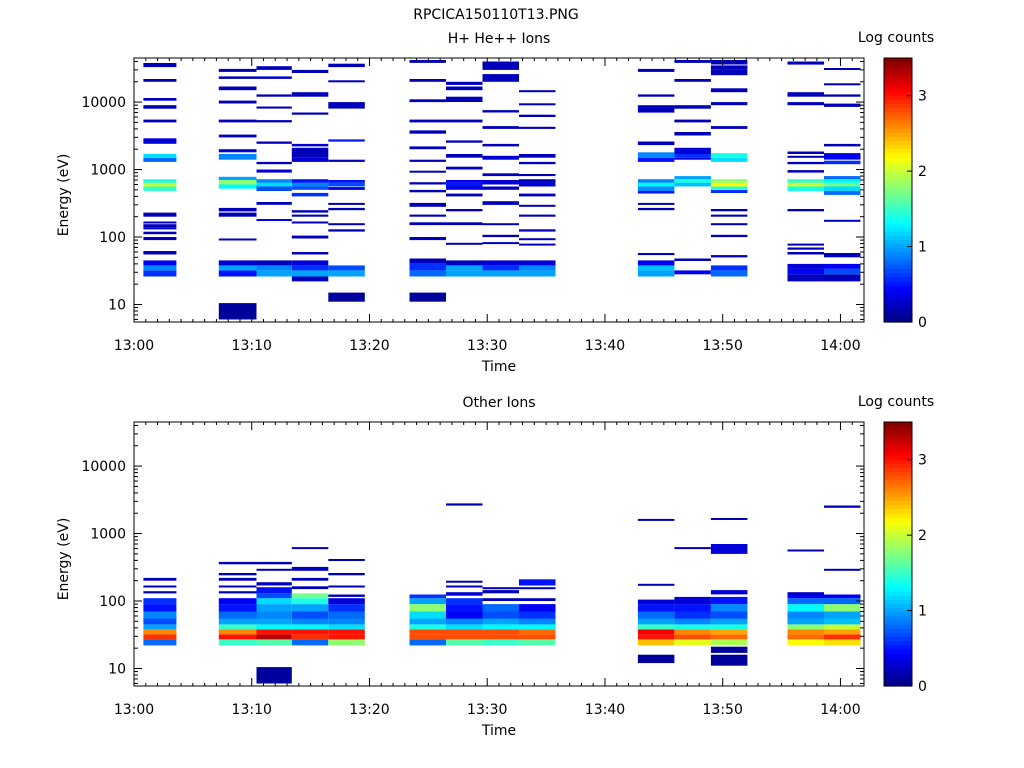 The height and width of the screenshot is (768, 1024). What do you see at coordinates (605, 346) in the screenshot?
I see `x-tick-label: 13:40` at bounding box center [605, 346].